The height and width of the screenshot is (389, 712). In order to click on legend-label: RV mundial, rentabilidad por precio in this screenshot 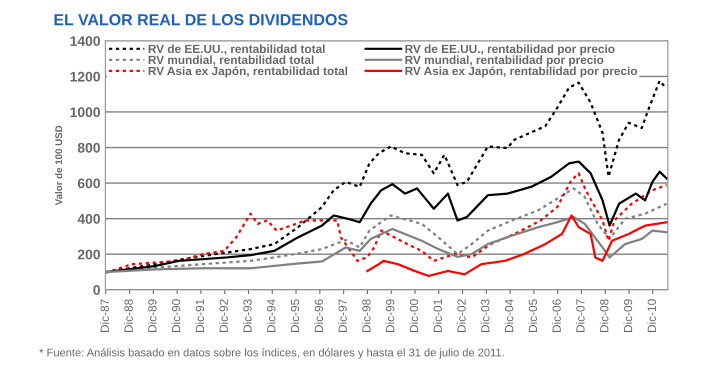, I will do `click(504, 60)`.